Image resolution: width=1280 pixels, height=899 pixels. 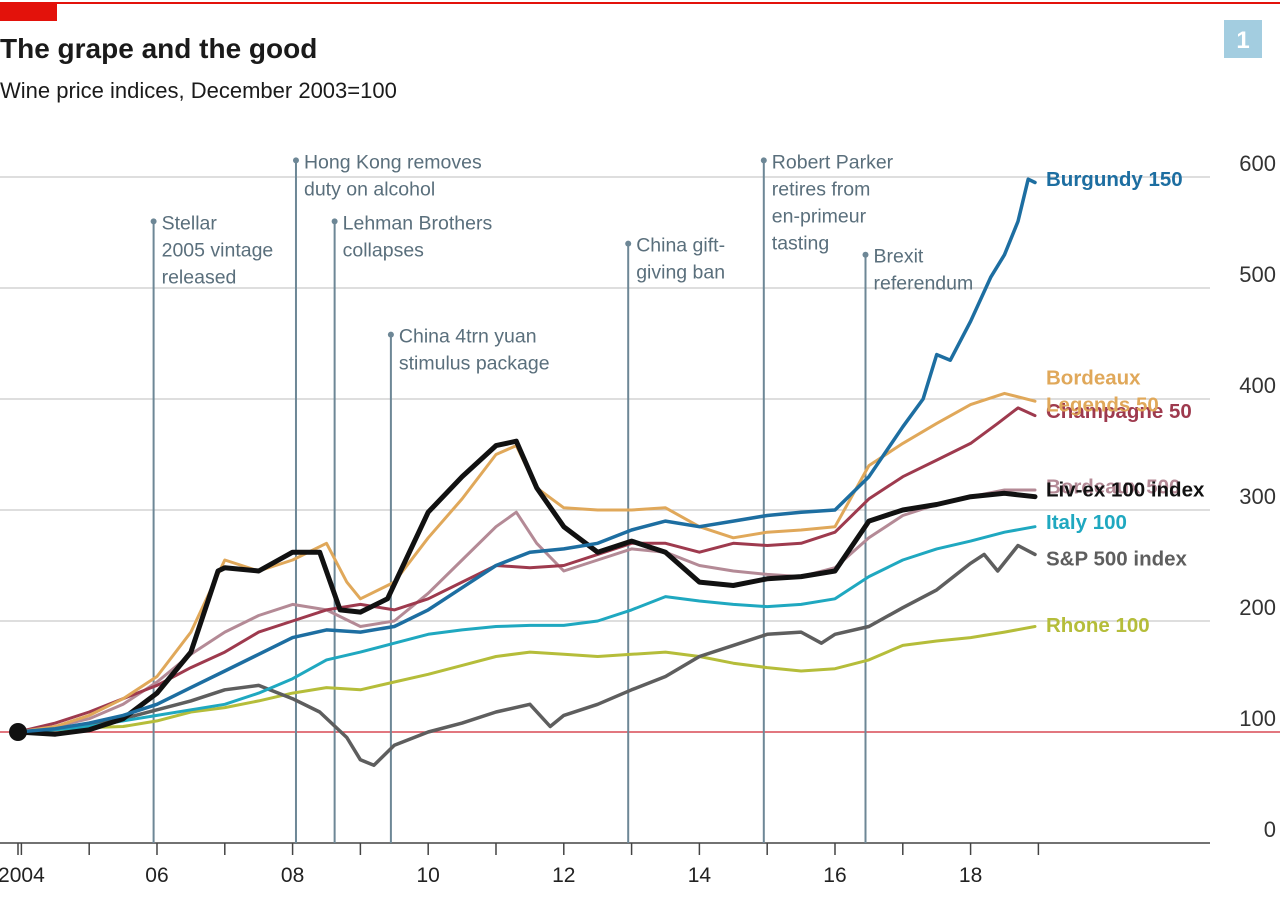 I want to click on annotation-text: tasting, so click(x=800, y=243).